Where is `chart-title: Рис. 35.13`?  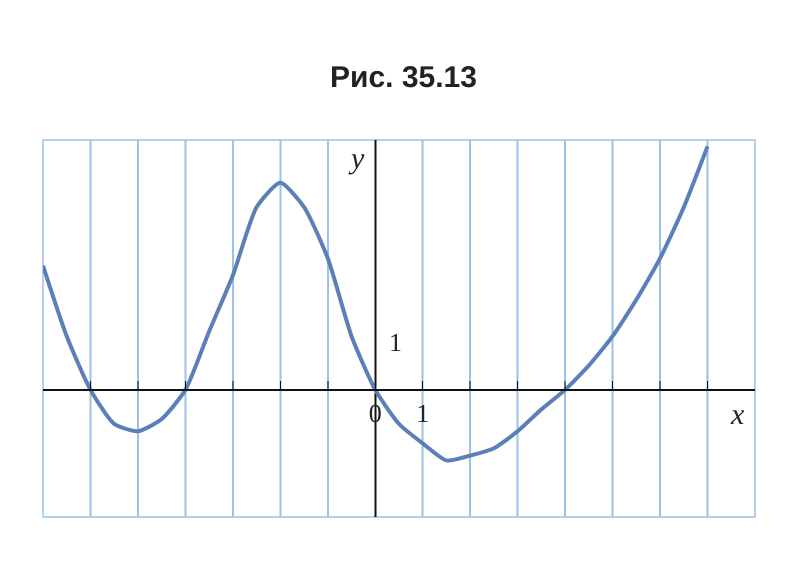 chart-title: Рис. 35.13 is located at coordinates (403, 77).